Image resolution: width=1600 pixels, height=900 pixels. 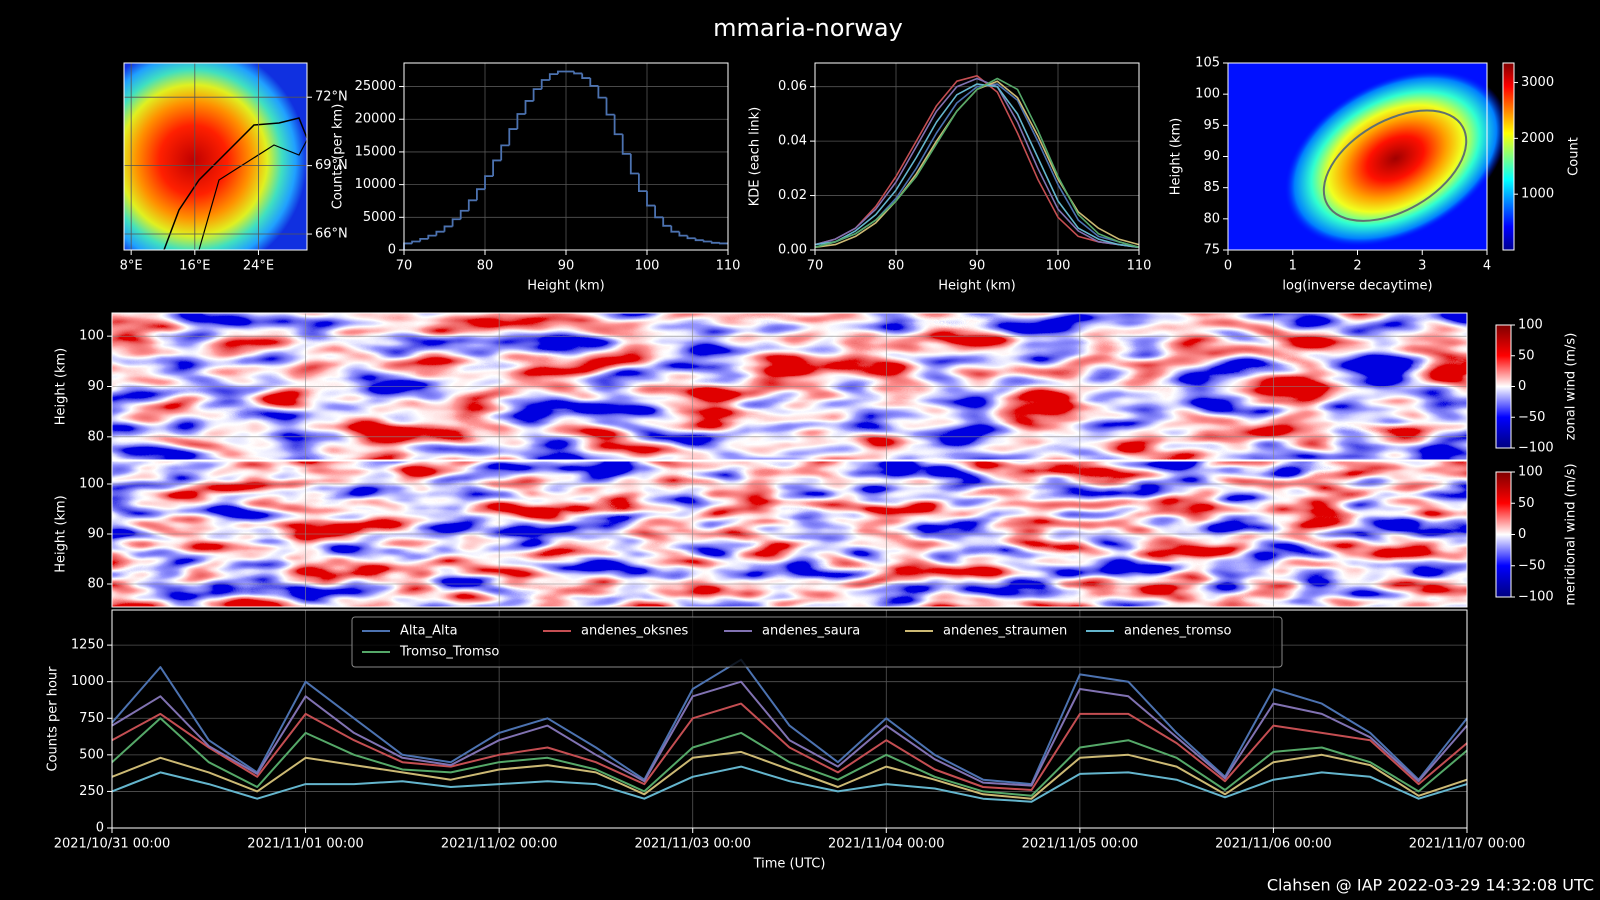 I want to click on y-tick-label: 750, so click(x=91, y=718).